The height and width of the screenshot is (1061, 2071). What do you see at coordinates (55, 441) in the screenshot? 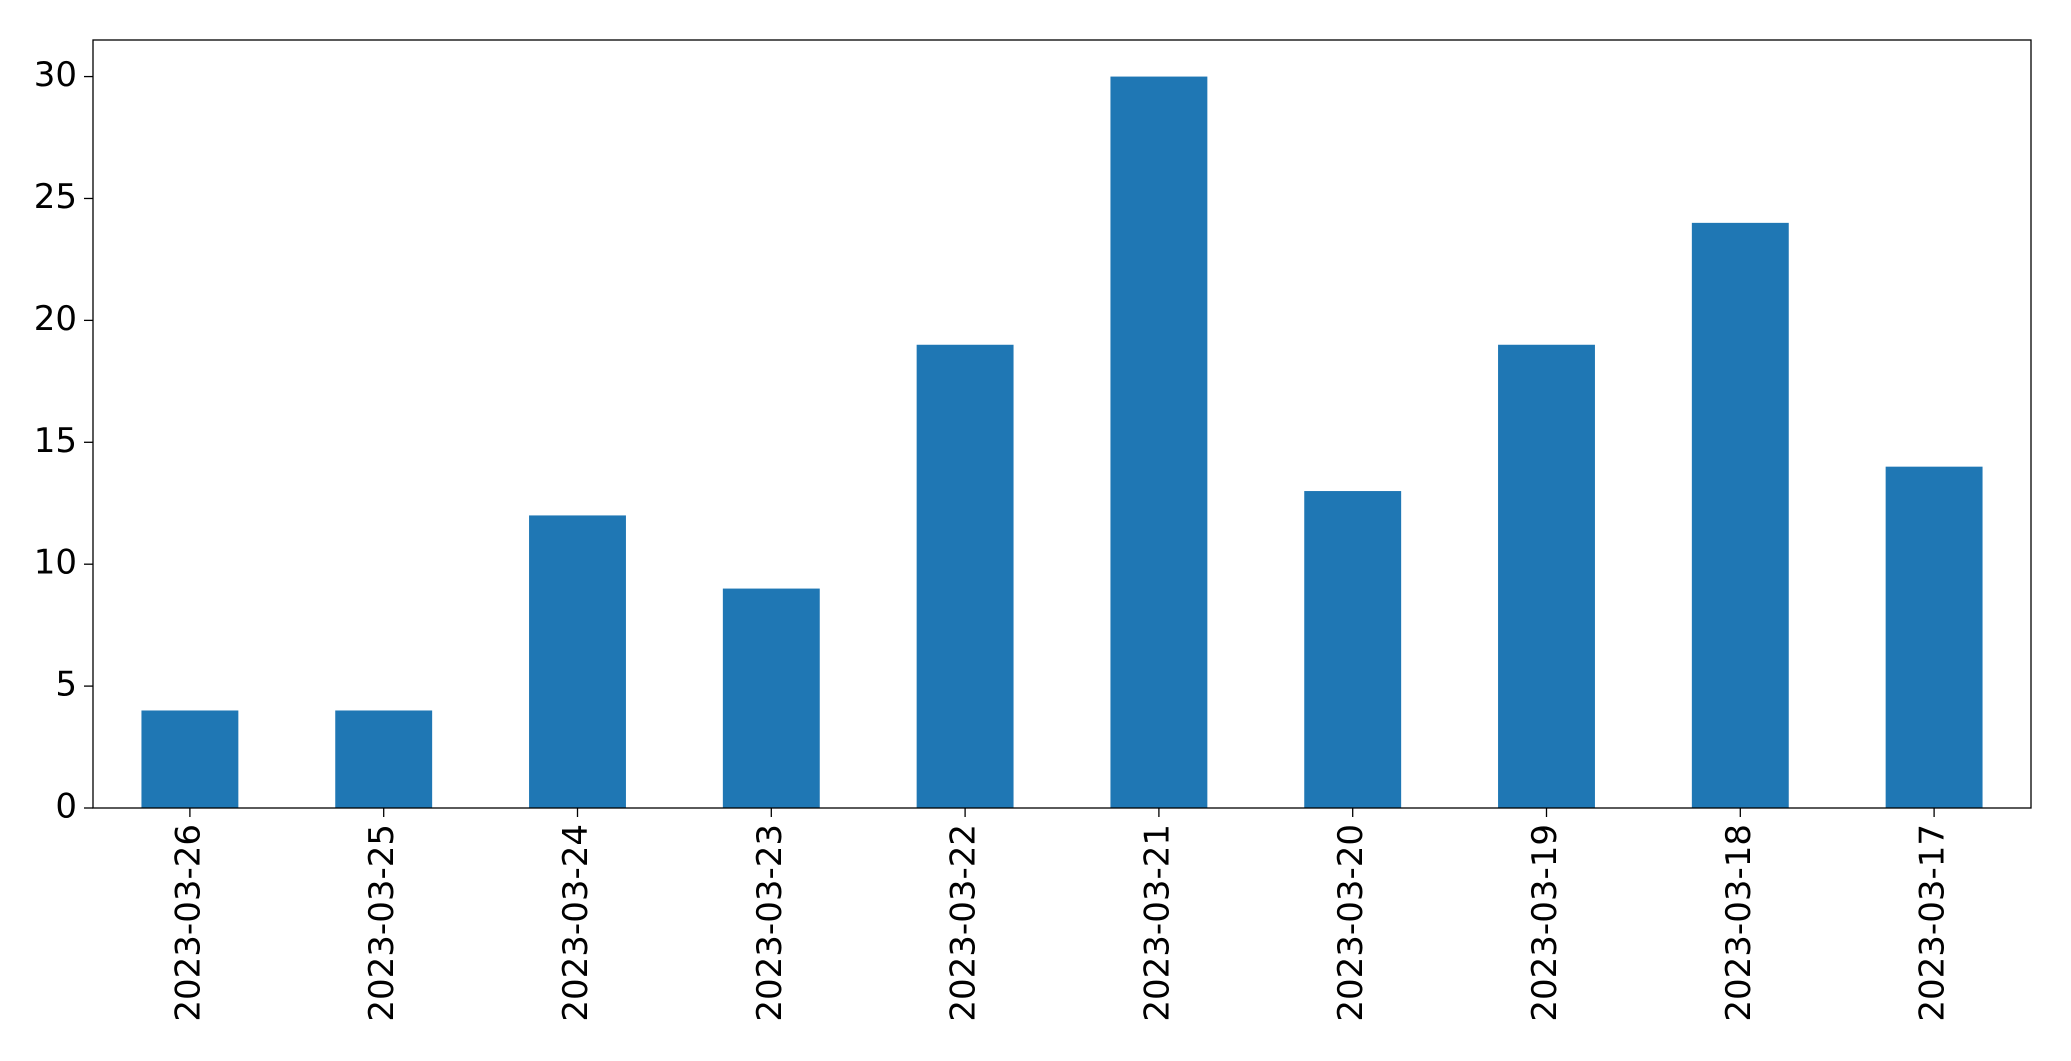
I see `y-tick-label: 15` at bounding box center [55, 441].